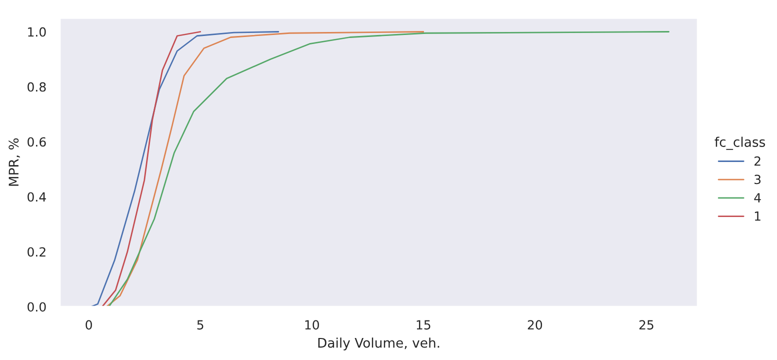  I want to click on legend-label: 1, so click(757, 216).